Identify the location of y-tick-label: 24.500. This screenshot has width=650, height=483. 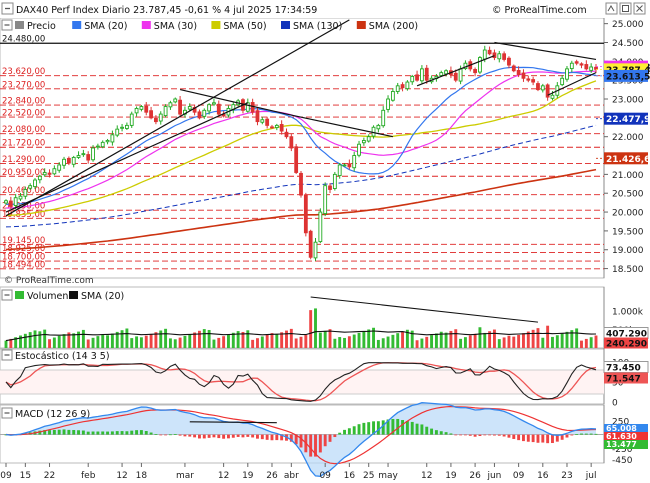
(628, 44).